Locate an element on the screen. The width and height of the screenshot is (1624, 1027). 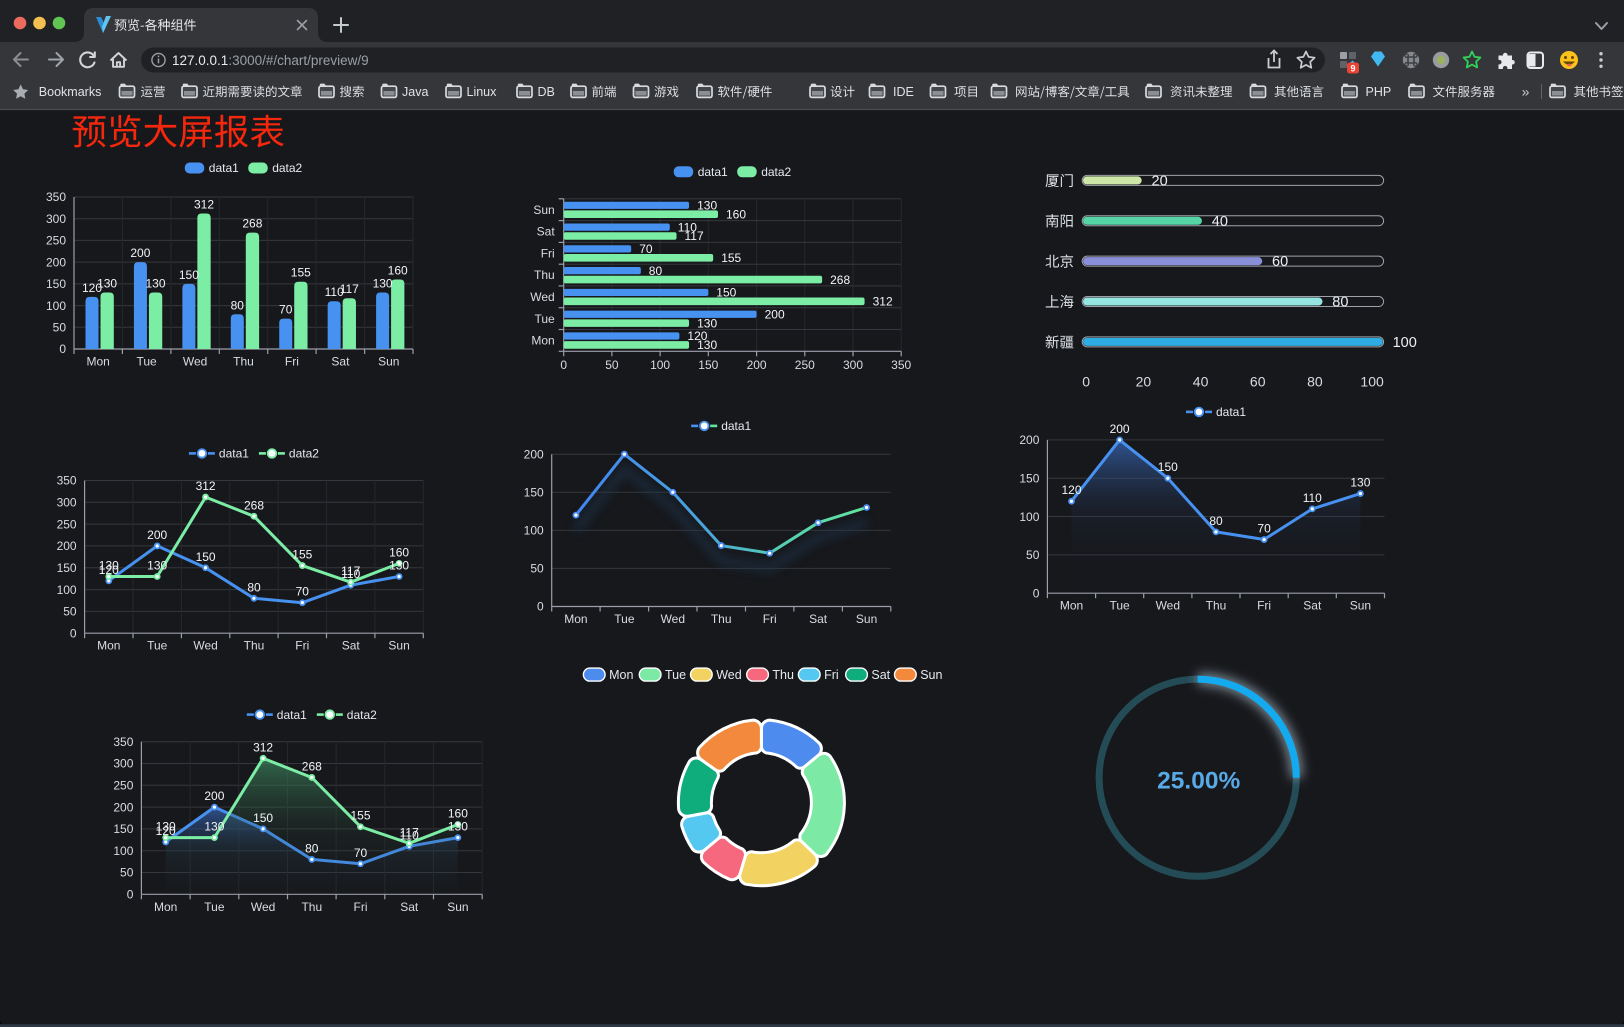
svg-text: DB is located at coordinates (546, 92).